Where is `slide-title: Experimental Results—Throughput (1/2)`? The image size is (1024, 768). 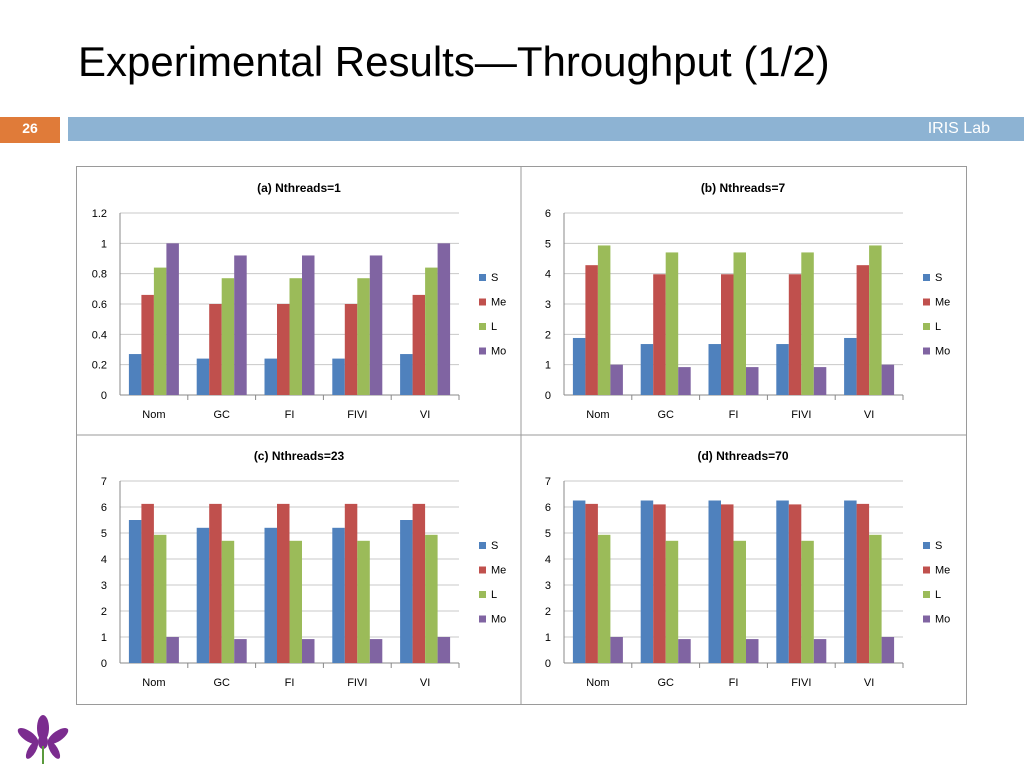 slide-title: Experimental Results—Throughput (1/2) is located at coordinates (454, 61).